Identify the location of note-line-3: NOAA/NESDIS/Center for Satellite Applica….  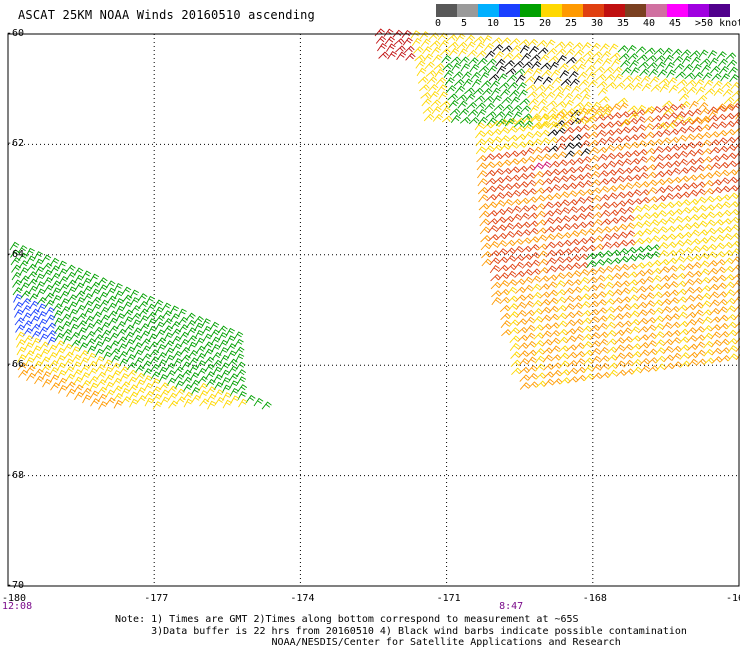
(368, 642).